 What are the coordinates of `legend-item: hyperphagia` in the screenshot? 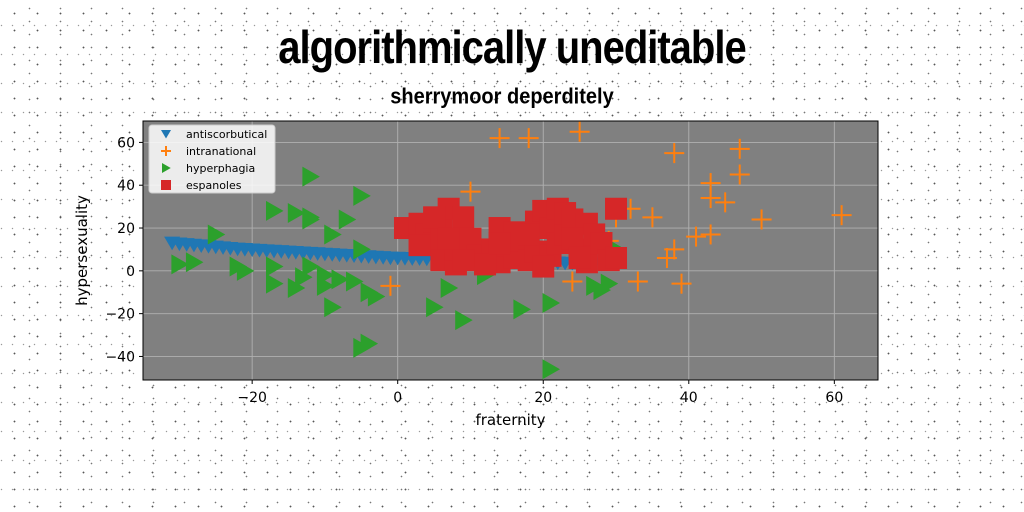 It's located at (208, 168).